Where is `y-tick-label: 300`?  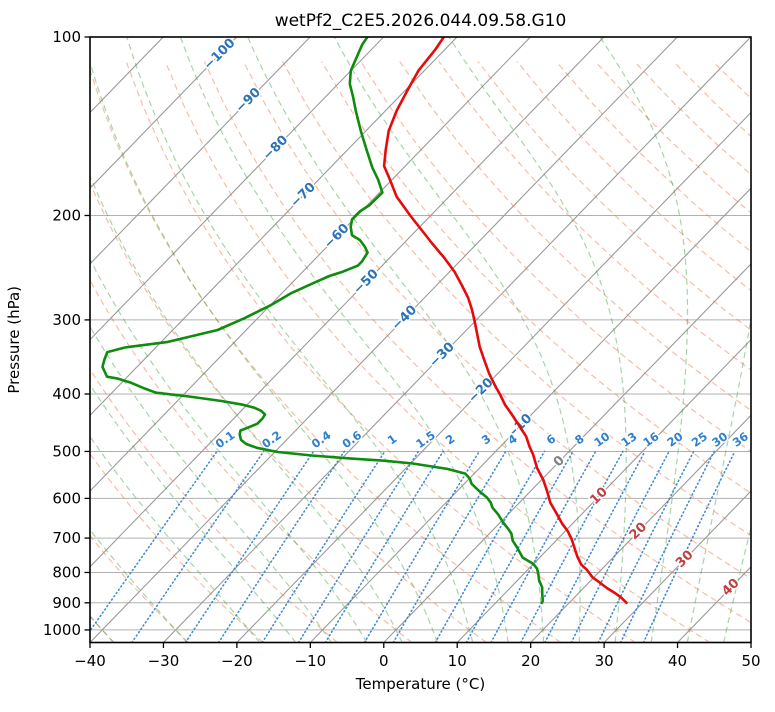 y-tick-label: 300 is located at coordinates (66, 320).